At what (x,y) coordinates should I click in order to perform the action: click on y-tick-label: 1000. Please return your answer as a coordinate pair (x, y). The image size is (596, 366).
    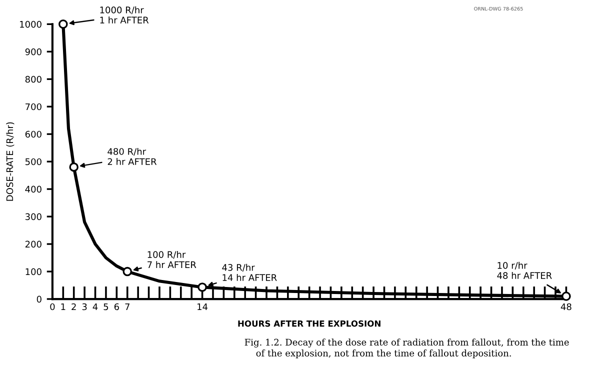
    Looking at the image, I should click on (31, 24).